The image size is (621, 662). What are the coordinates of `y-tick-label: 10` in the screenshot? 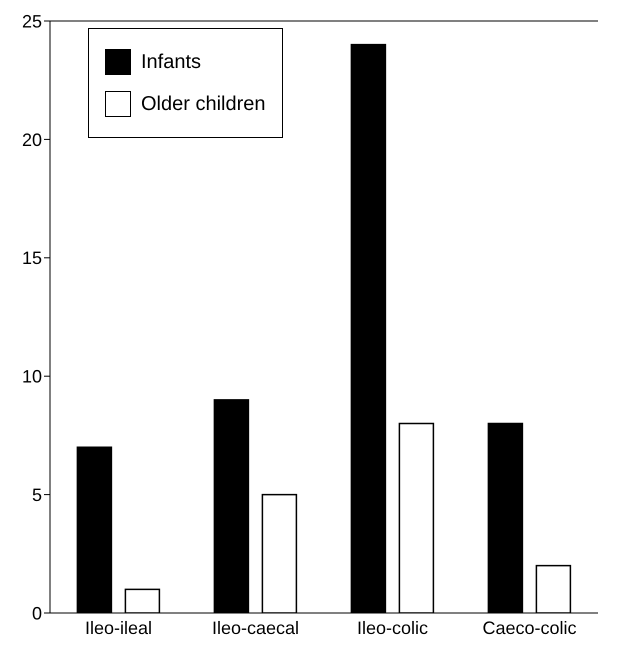 It's located at (32, 376).